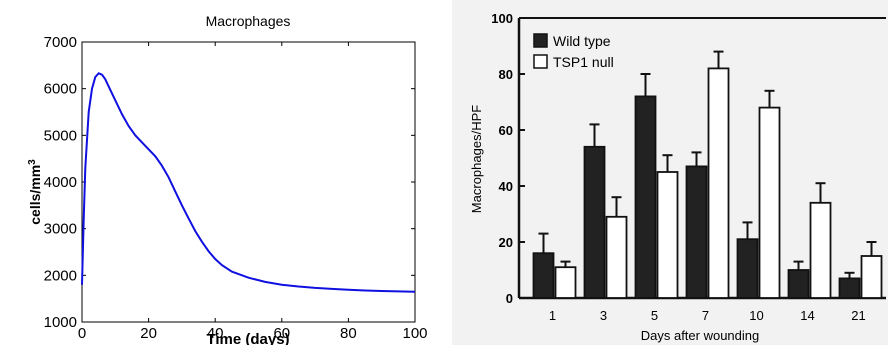  I want to click on y-tick-label: 5000, so click(60, 135).